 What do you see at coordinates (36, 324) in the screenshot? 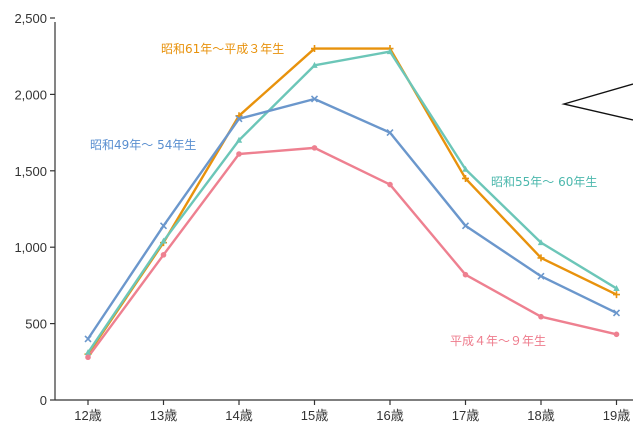
I see `y-tick-label: 500` at bounding box center [36, 324].